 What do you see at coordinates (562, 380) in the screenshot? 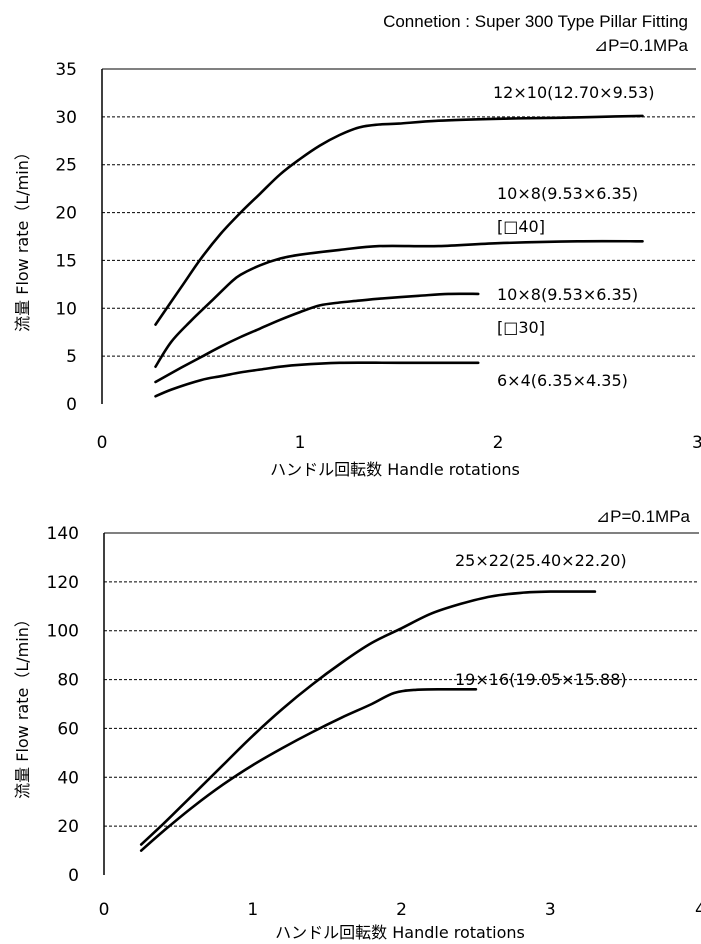
I see `chart1-label-6x4: 6×4(6.35×4.35)` at bounding box center [562, 380].